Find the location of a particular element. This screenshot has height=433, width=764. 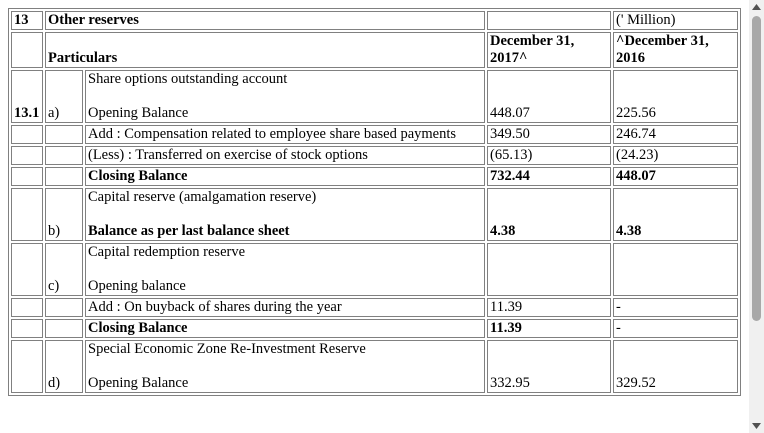

value-current: 4.38 is located at coordinates (549, 214).